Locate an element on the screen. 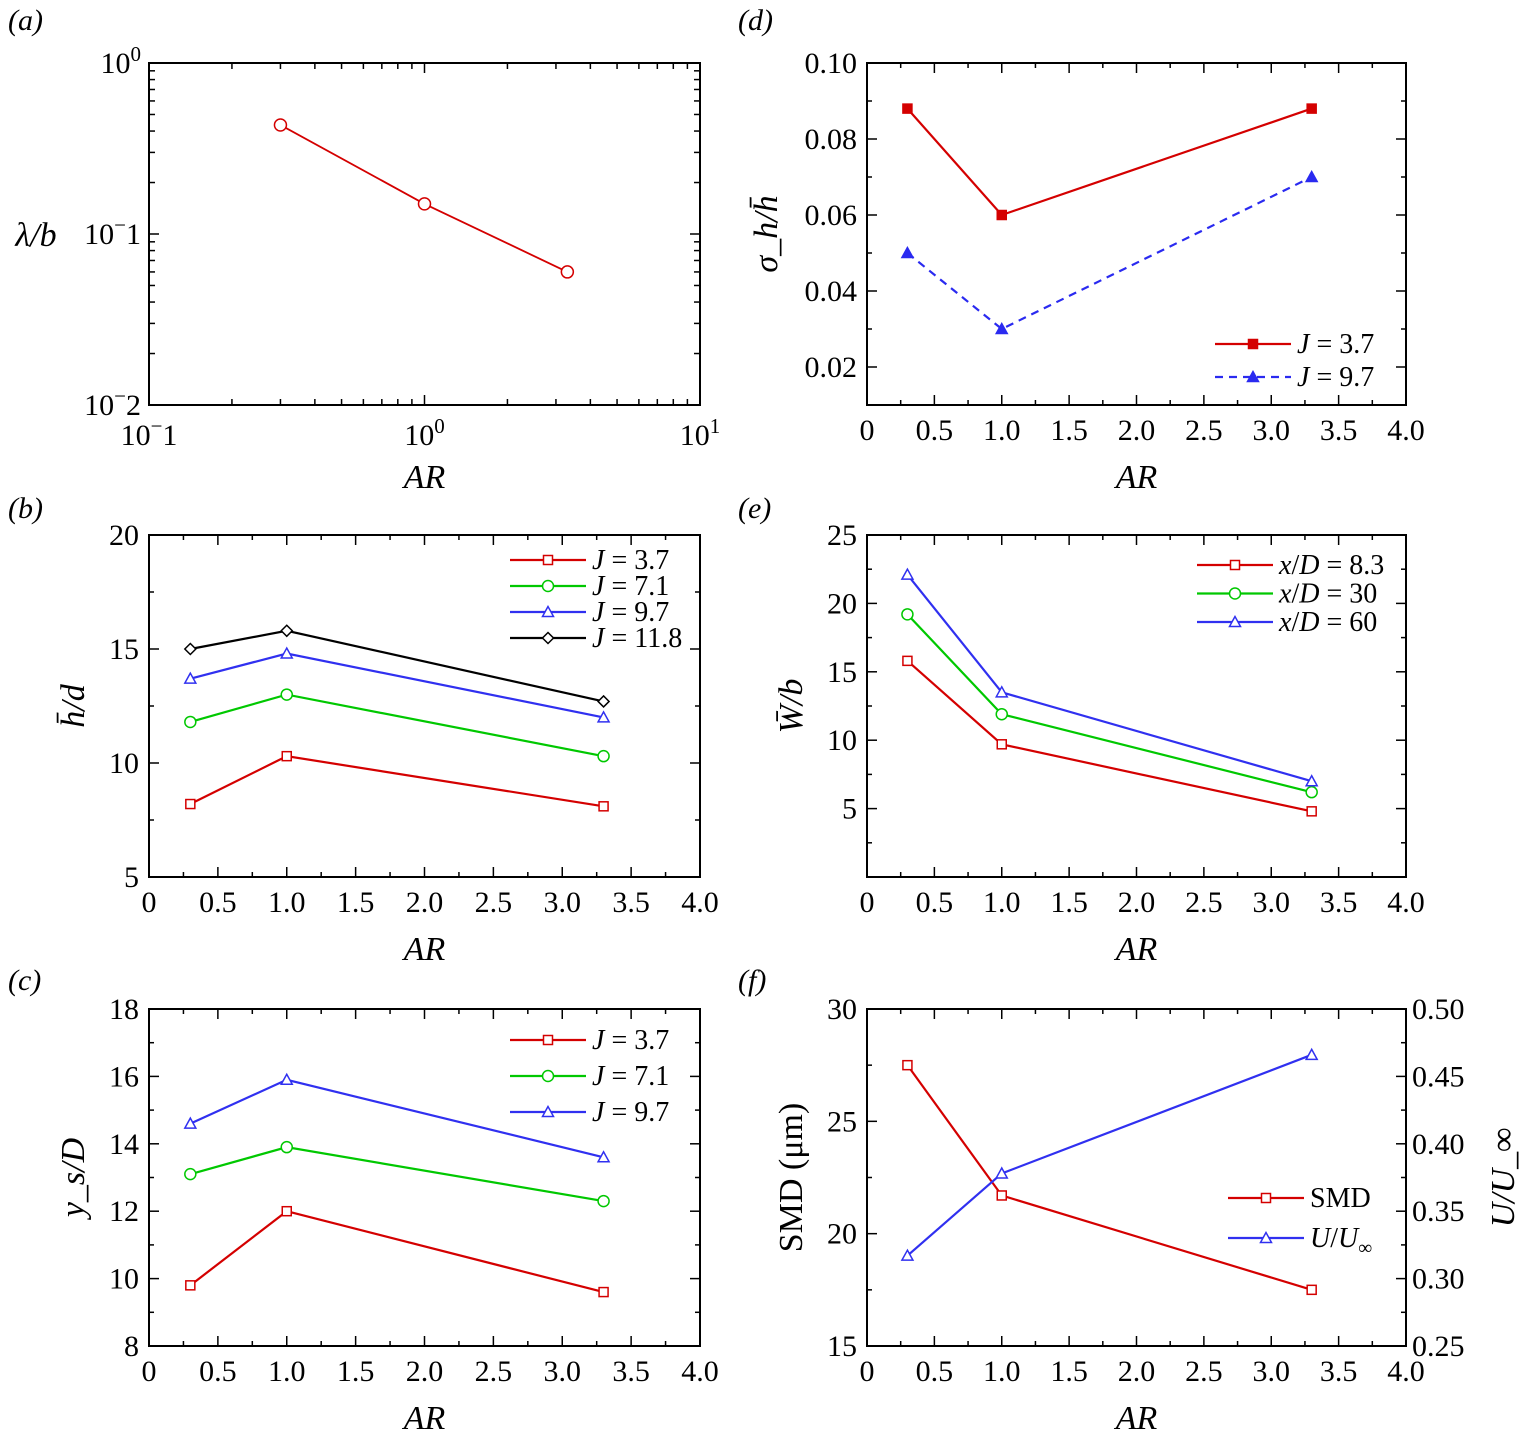 The width and height of the screenshot is (1526, 1429). y-tick-label: 0.02 is located at coordinates (831, 367).